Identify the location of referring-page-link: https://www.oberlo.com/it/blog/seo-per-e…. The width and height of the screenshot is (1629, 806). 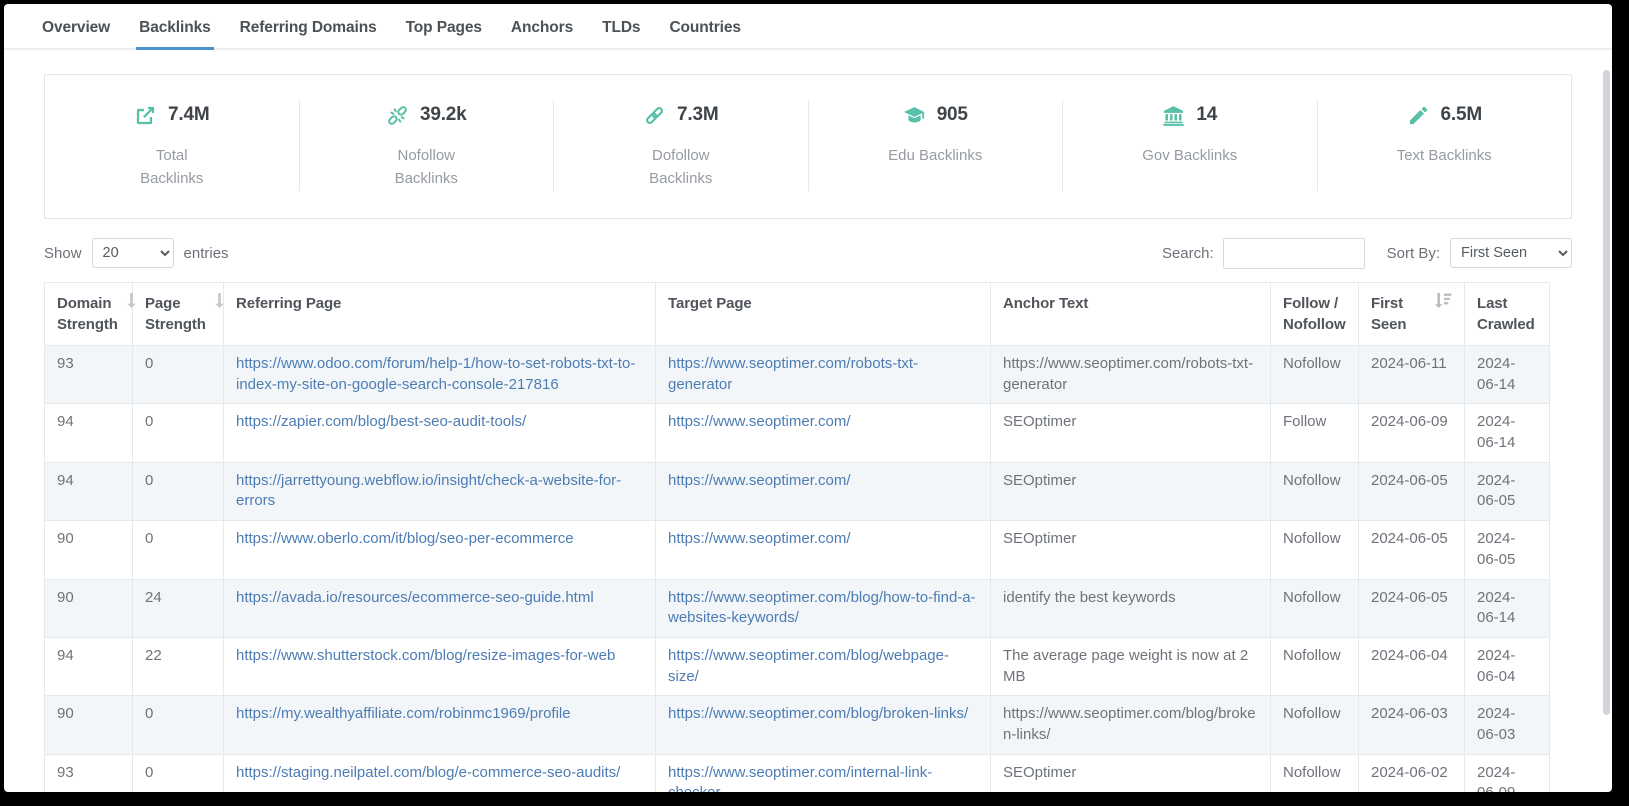
(405, 539).